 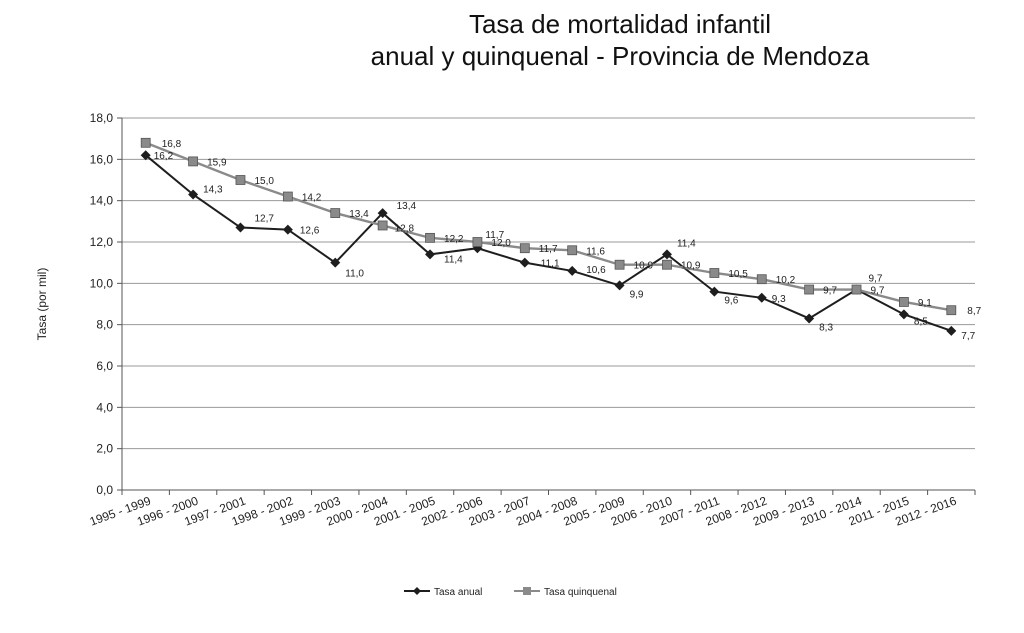 I want to click on data-label-tasa-quinquenal: 14,2, so click(x=312, y=198).